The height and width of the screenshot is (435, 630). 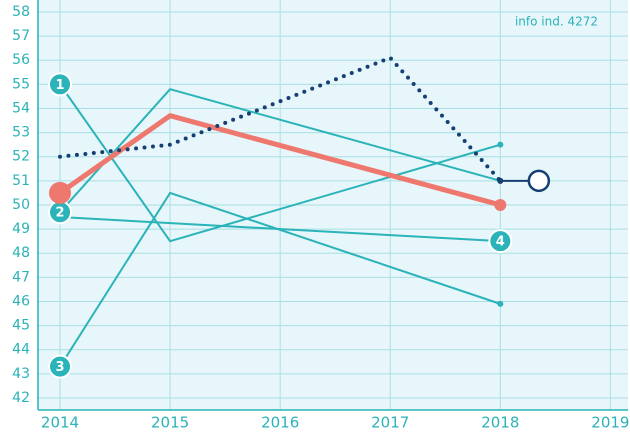 What do you see at coordinates (21, 277) in the screenshot?
I see `y-tick-label: 47` at bounding box center [21, 277].